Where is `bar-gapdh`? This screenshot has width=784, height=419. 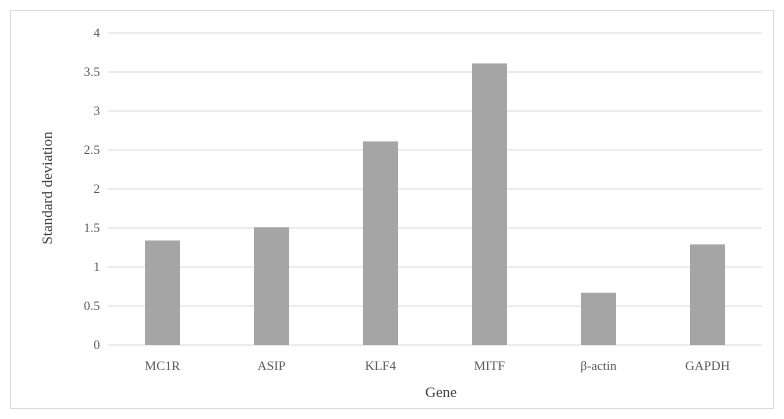
bar-gapdh is located at coordinates (707, 294).